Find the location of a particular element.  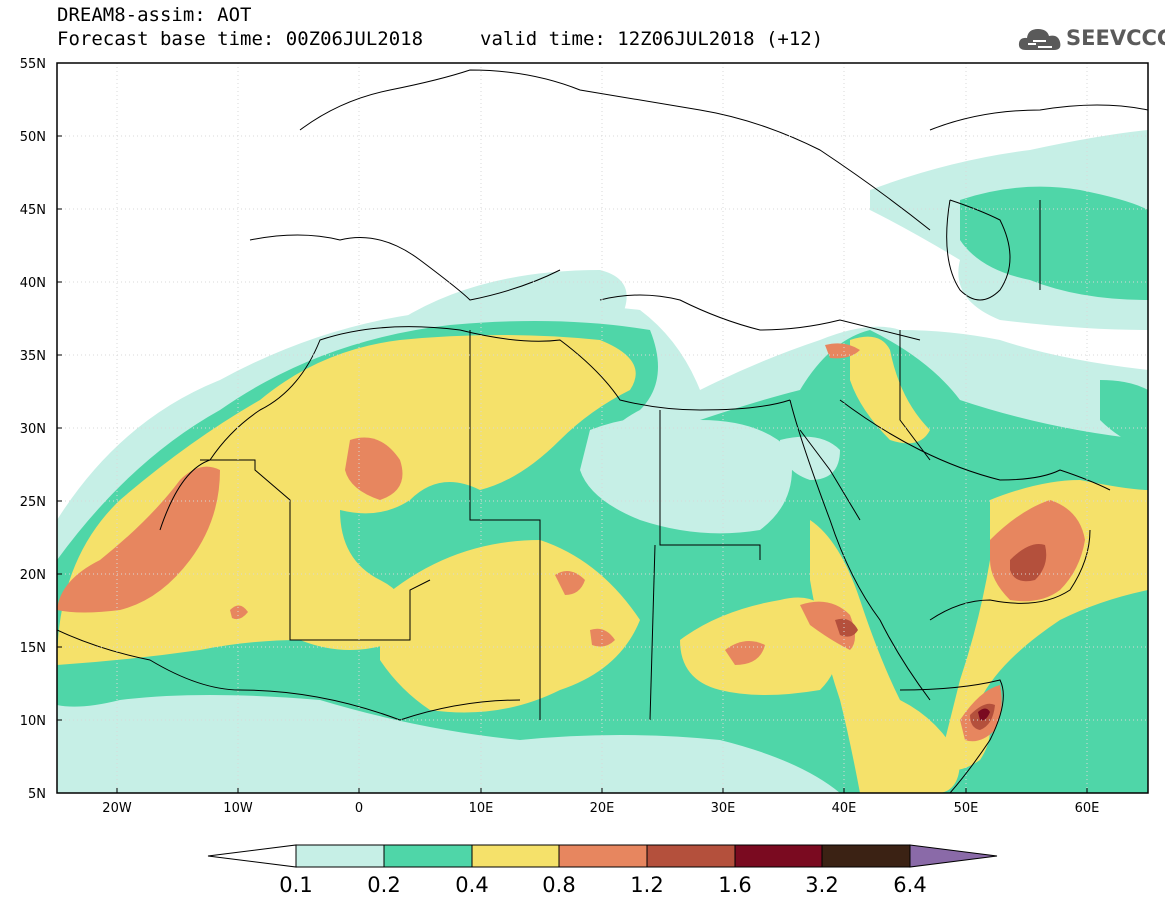

lat-label: 15N is located at coordinates (33, 648).